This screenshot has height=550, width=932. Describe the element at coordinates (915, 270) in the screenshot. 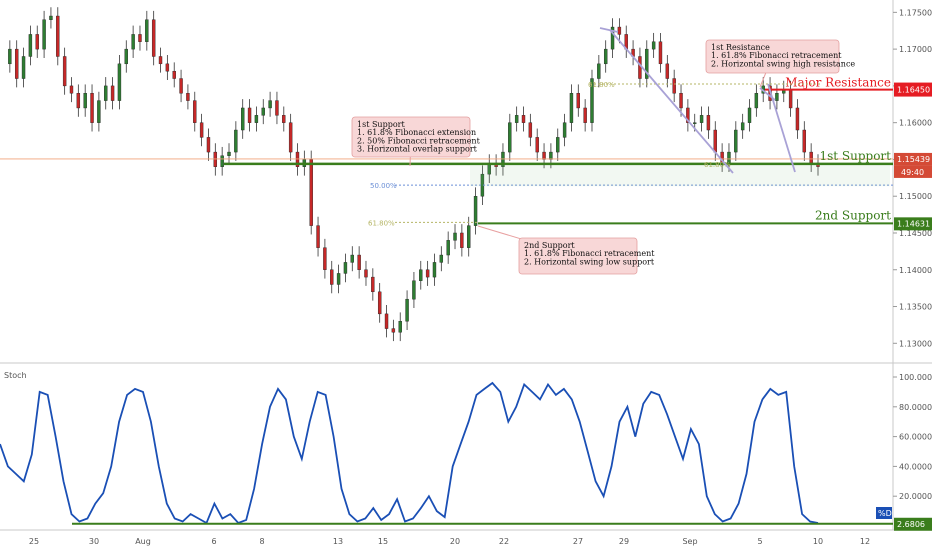

I see `price-tick-label: 1.14000` at that location.